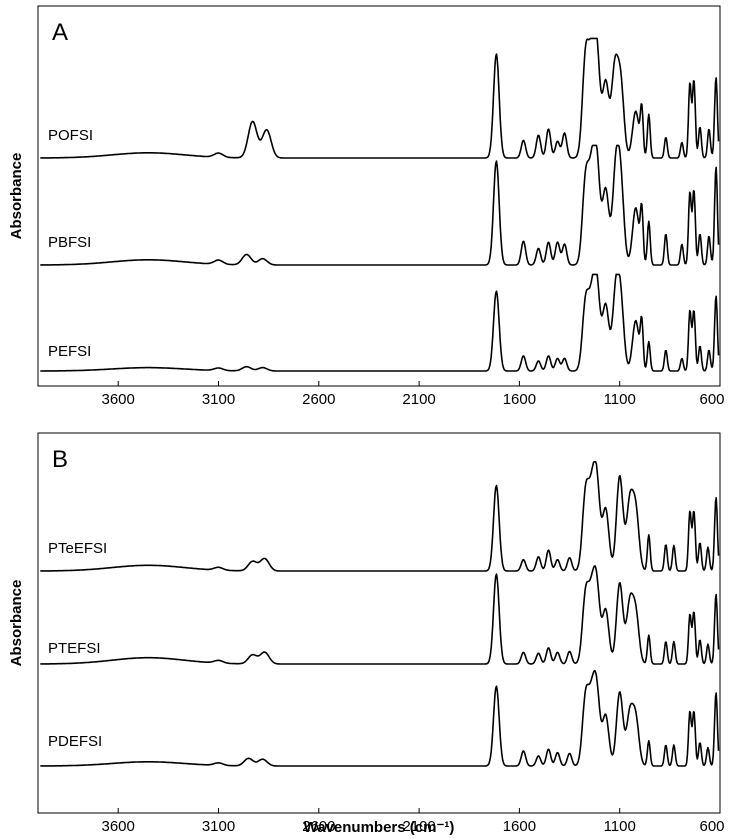  I want to click on panel-b-x-ticks: 3600 3100 2600 2100 1600 1100 600, so click(413, 821).